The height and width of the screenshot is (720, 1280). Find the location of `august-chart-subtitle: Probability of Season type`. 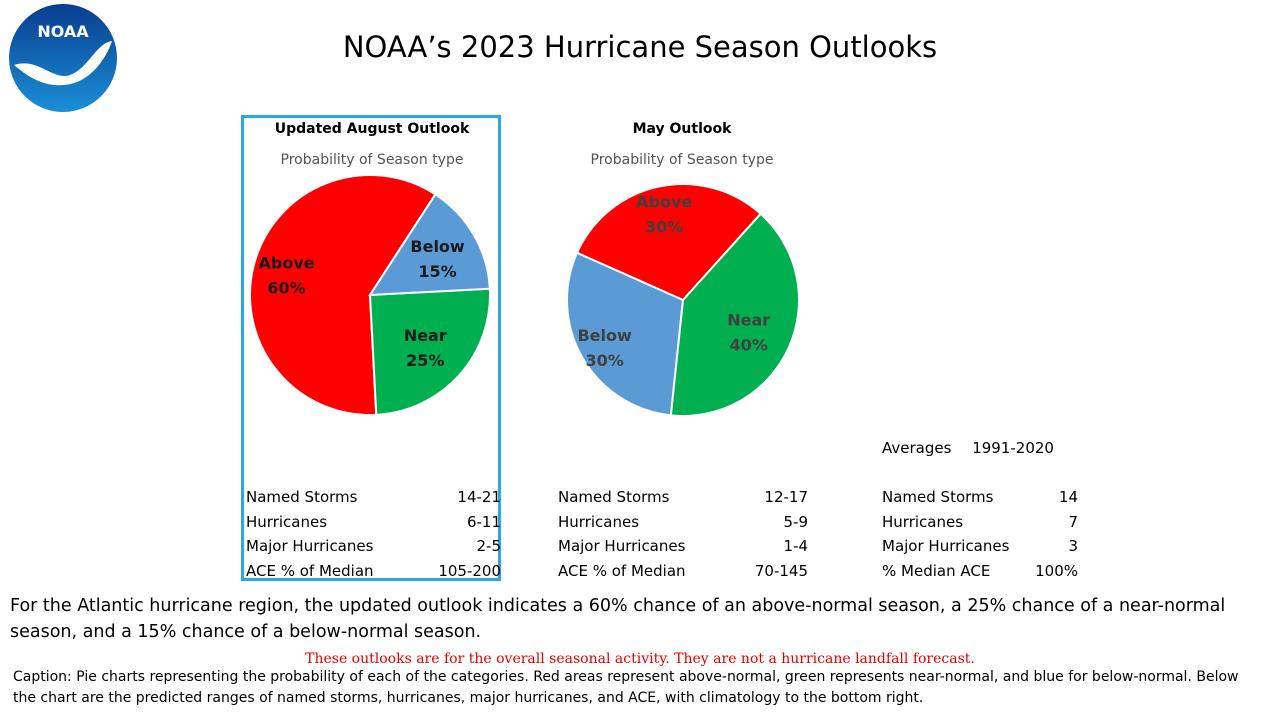

august-chart-subtitle: Probability of Season type is located at coordinates (372, 160).